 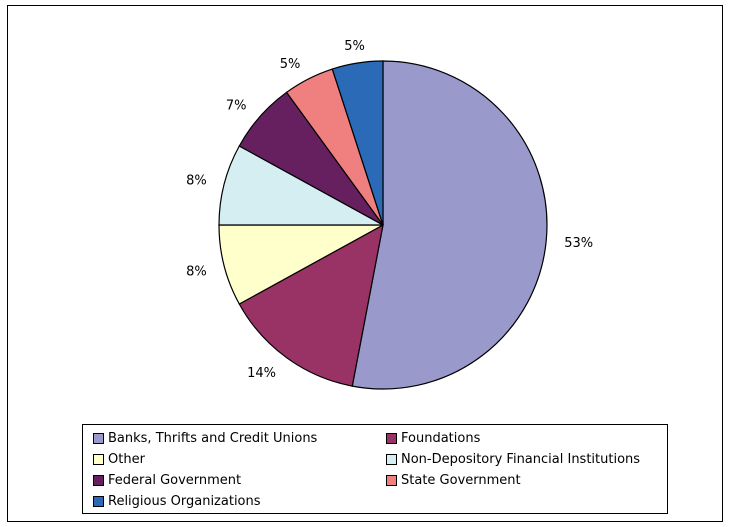 I want to click on legend-swatch-state, so click(x=391, y=480).